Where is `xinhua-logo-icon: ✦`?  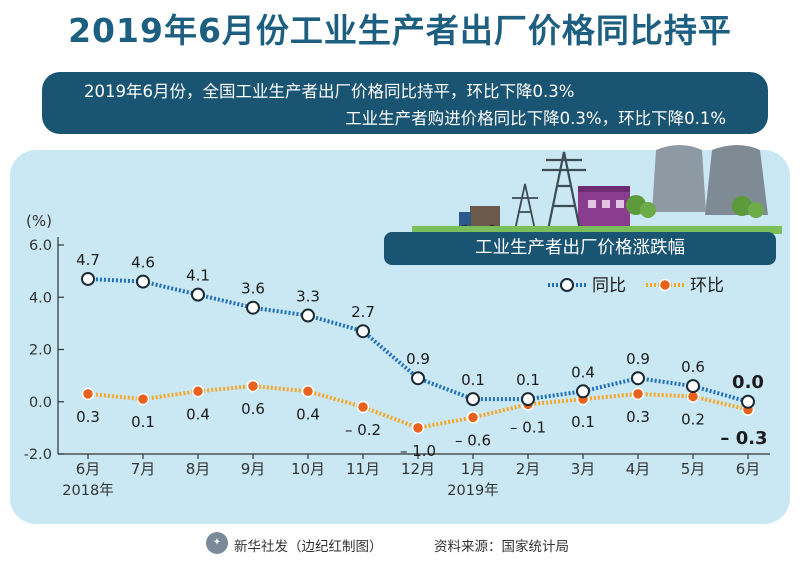
xinhua-logo-icon: ✦ is located at coordinates (217, 543).